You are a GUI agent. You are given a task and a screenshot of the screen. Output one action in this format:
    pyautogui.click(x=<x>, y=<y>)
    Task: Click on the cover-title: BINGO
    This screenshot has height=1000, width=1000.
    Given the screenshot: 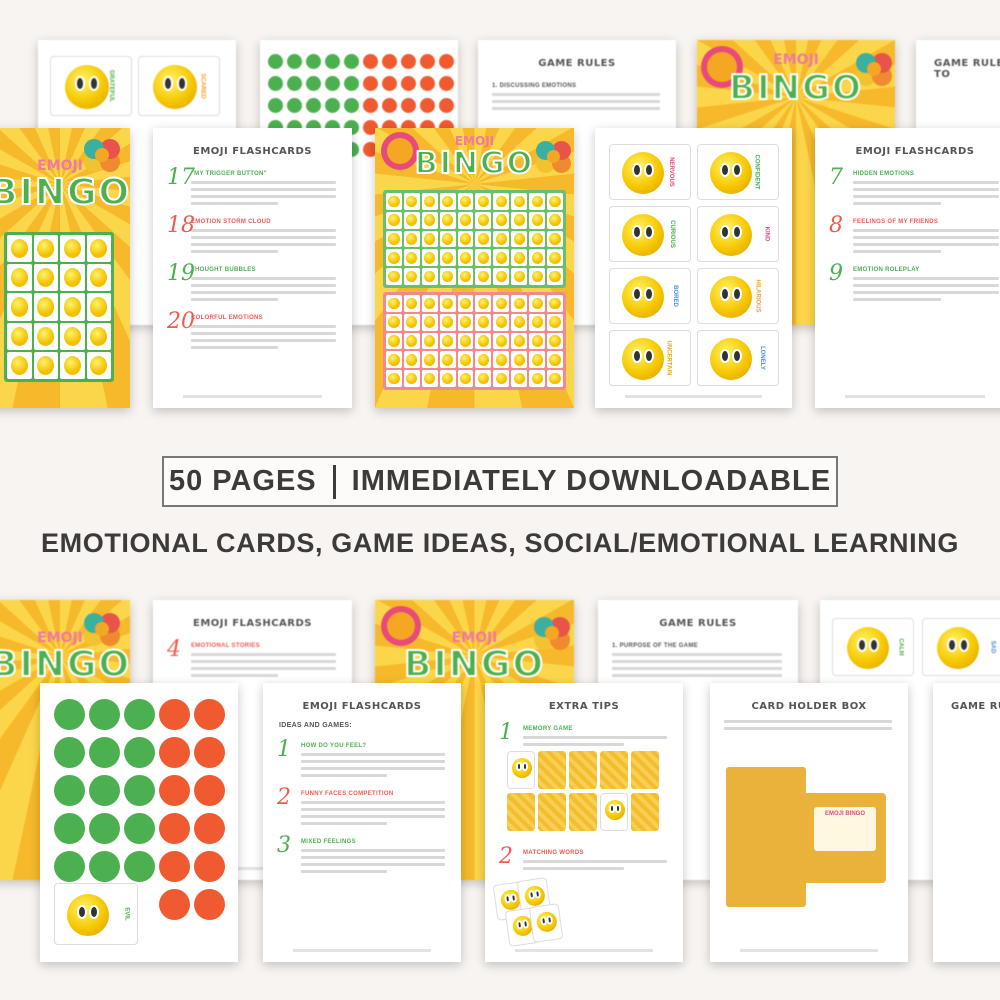 What is the action you would take?
    pyautogui.click(x=474, y=163)
    